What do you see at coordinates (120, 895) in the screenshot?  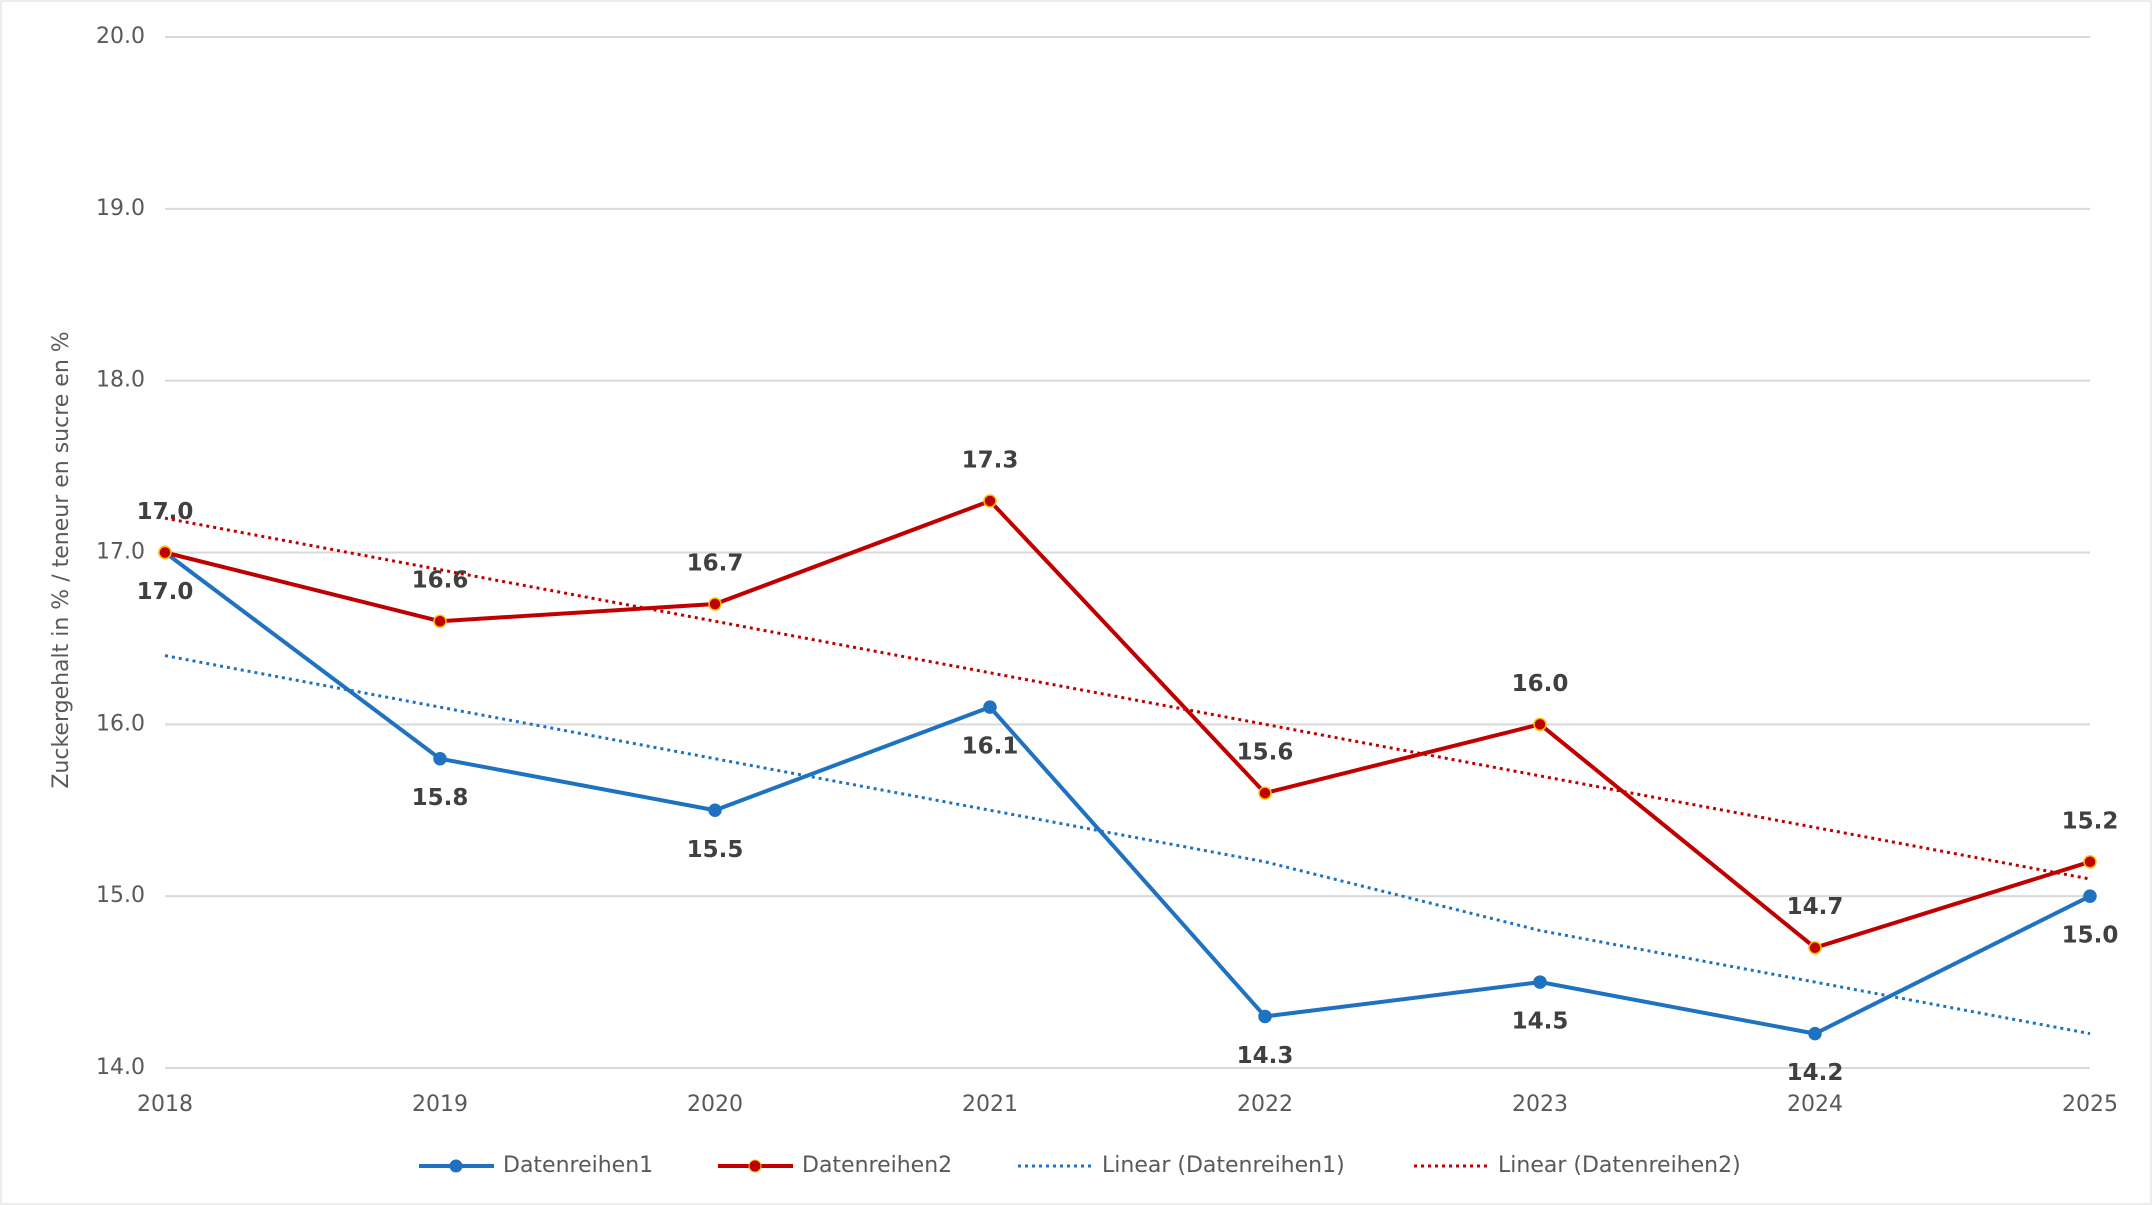 I see `y-tick-label: 15.0` at bounding box center [120, 895].